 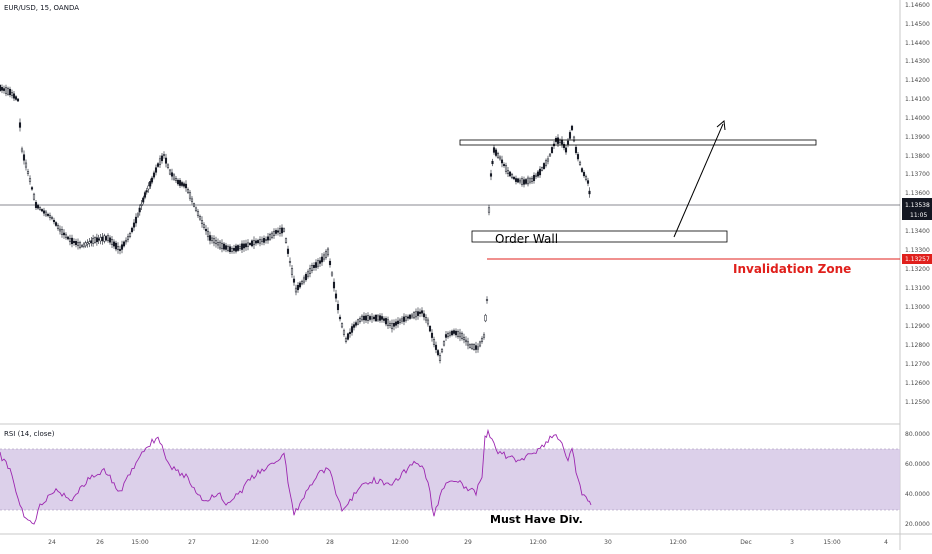 What do you see at coordinates (599, 236) in the screenshot?
I see `order-wall-box` at bounding box center [599, 236].